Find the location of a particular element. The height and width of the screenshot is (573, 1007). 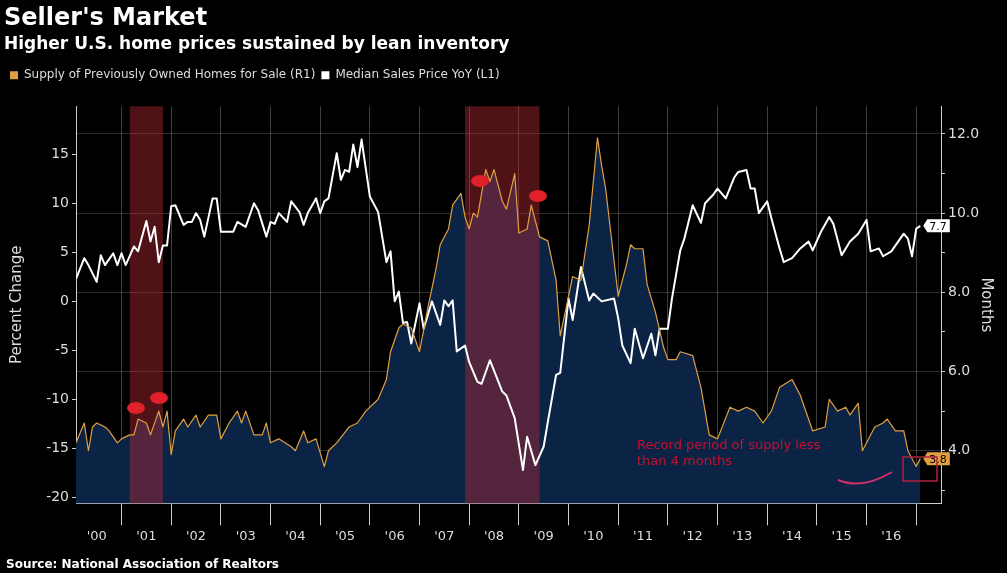

x-tick-label: '05 is located at coordinates (345, 535).